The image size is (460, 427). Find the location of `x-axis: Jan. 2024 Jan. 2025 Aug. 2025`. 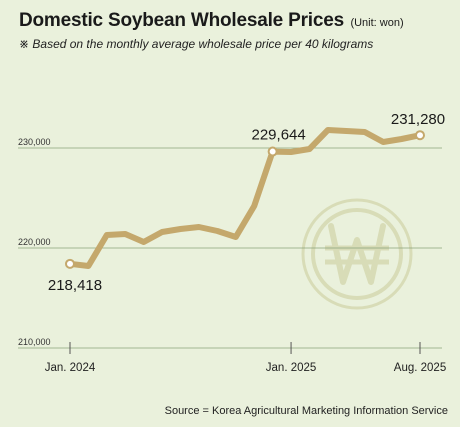

x-axis: Jan. 2024 Jan. 2025 Aug. 2025 is located at coordinates (245, 358).